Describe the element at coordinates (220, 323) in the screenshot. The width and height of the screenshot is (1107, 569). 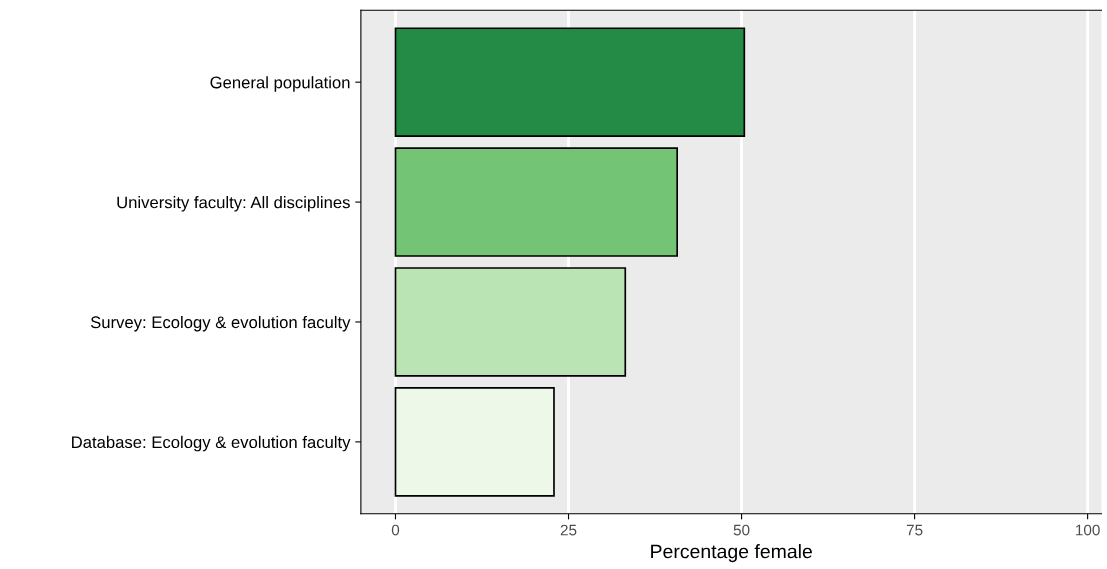
I see `y-tick-label: Survey: Ecology & evolution faculty` at that location.